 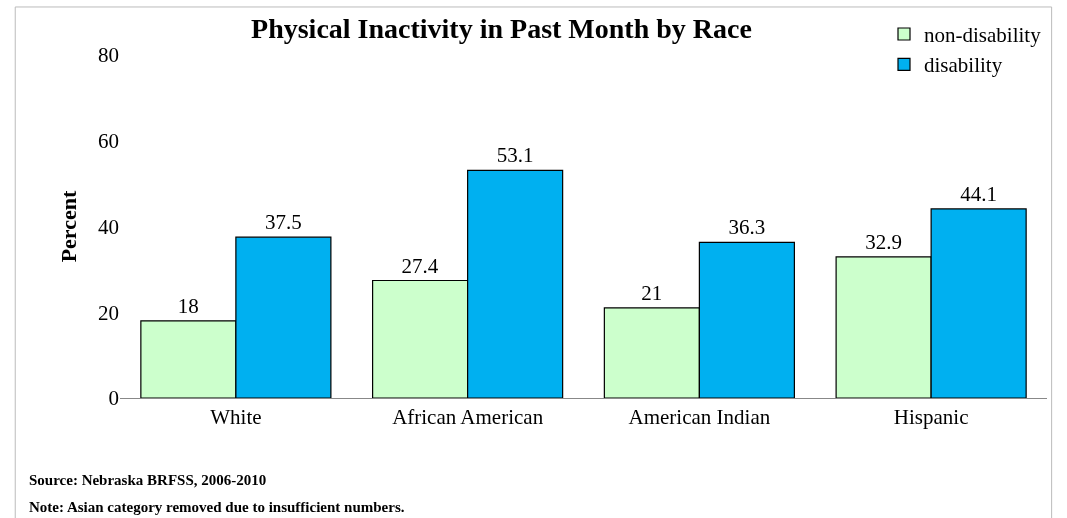 I want to click on x-tick-label: Hispanic, so click(x=931, y=417).